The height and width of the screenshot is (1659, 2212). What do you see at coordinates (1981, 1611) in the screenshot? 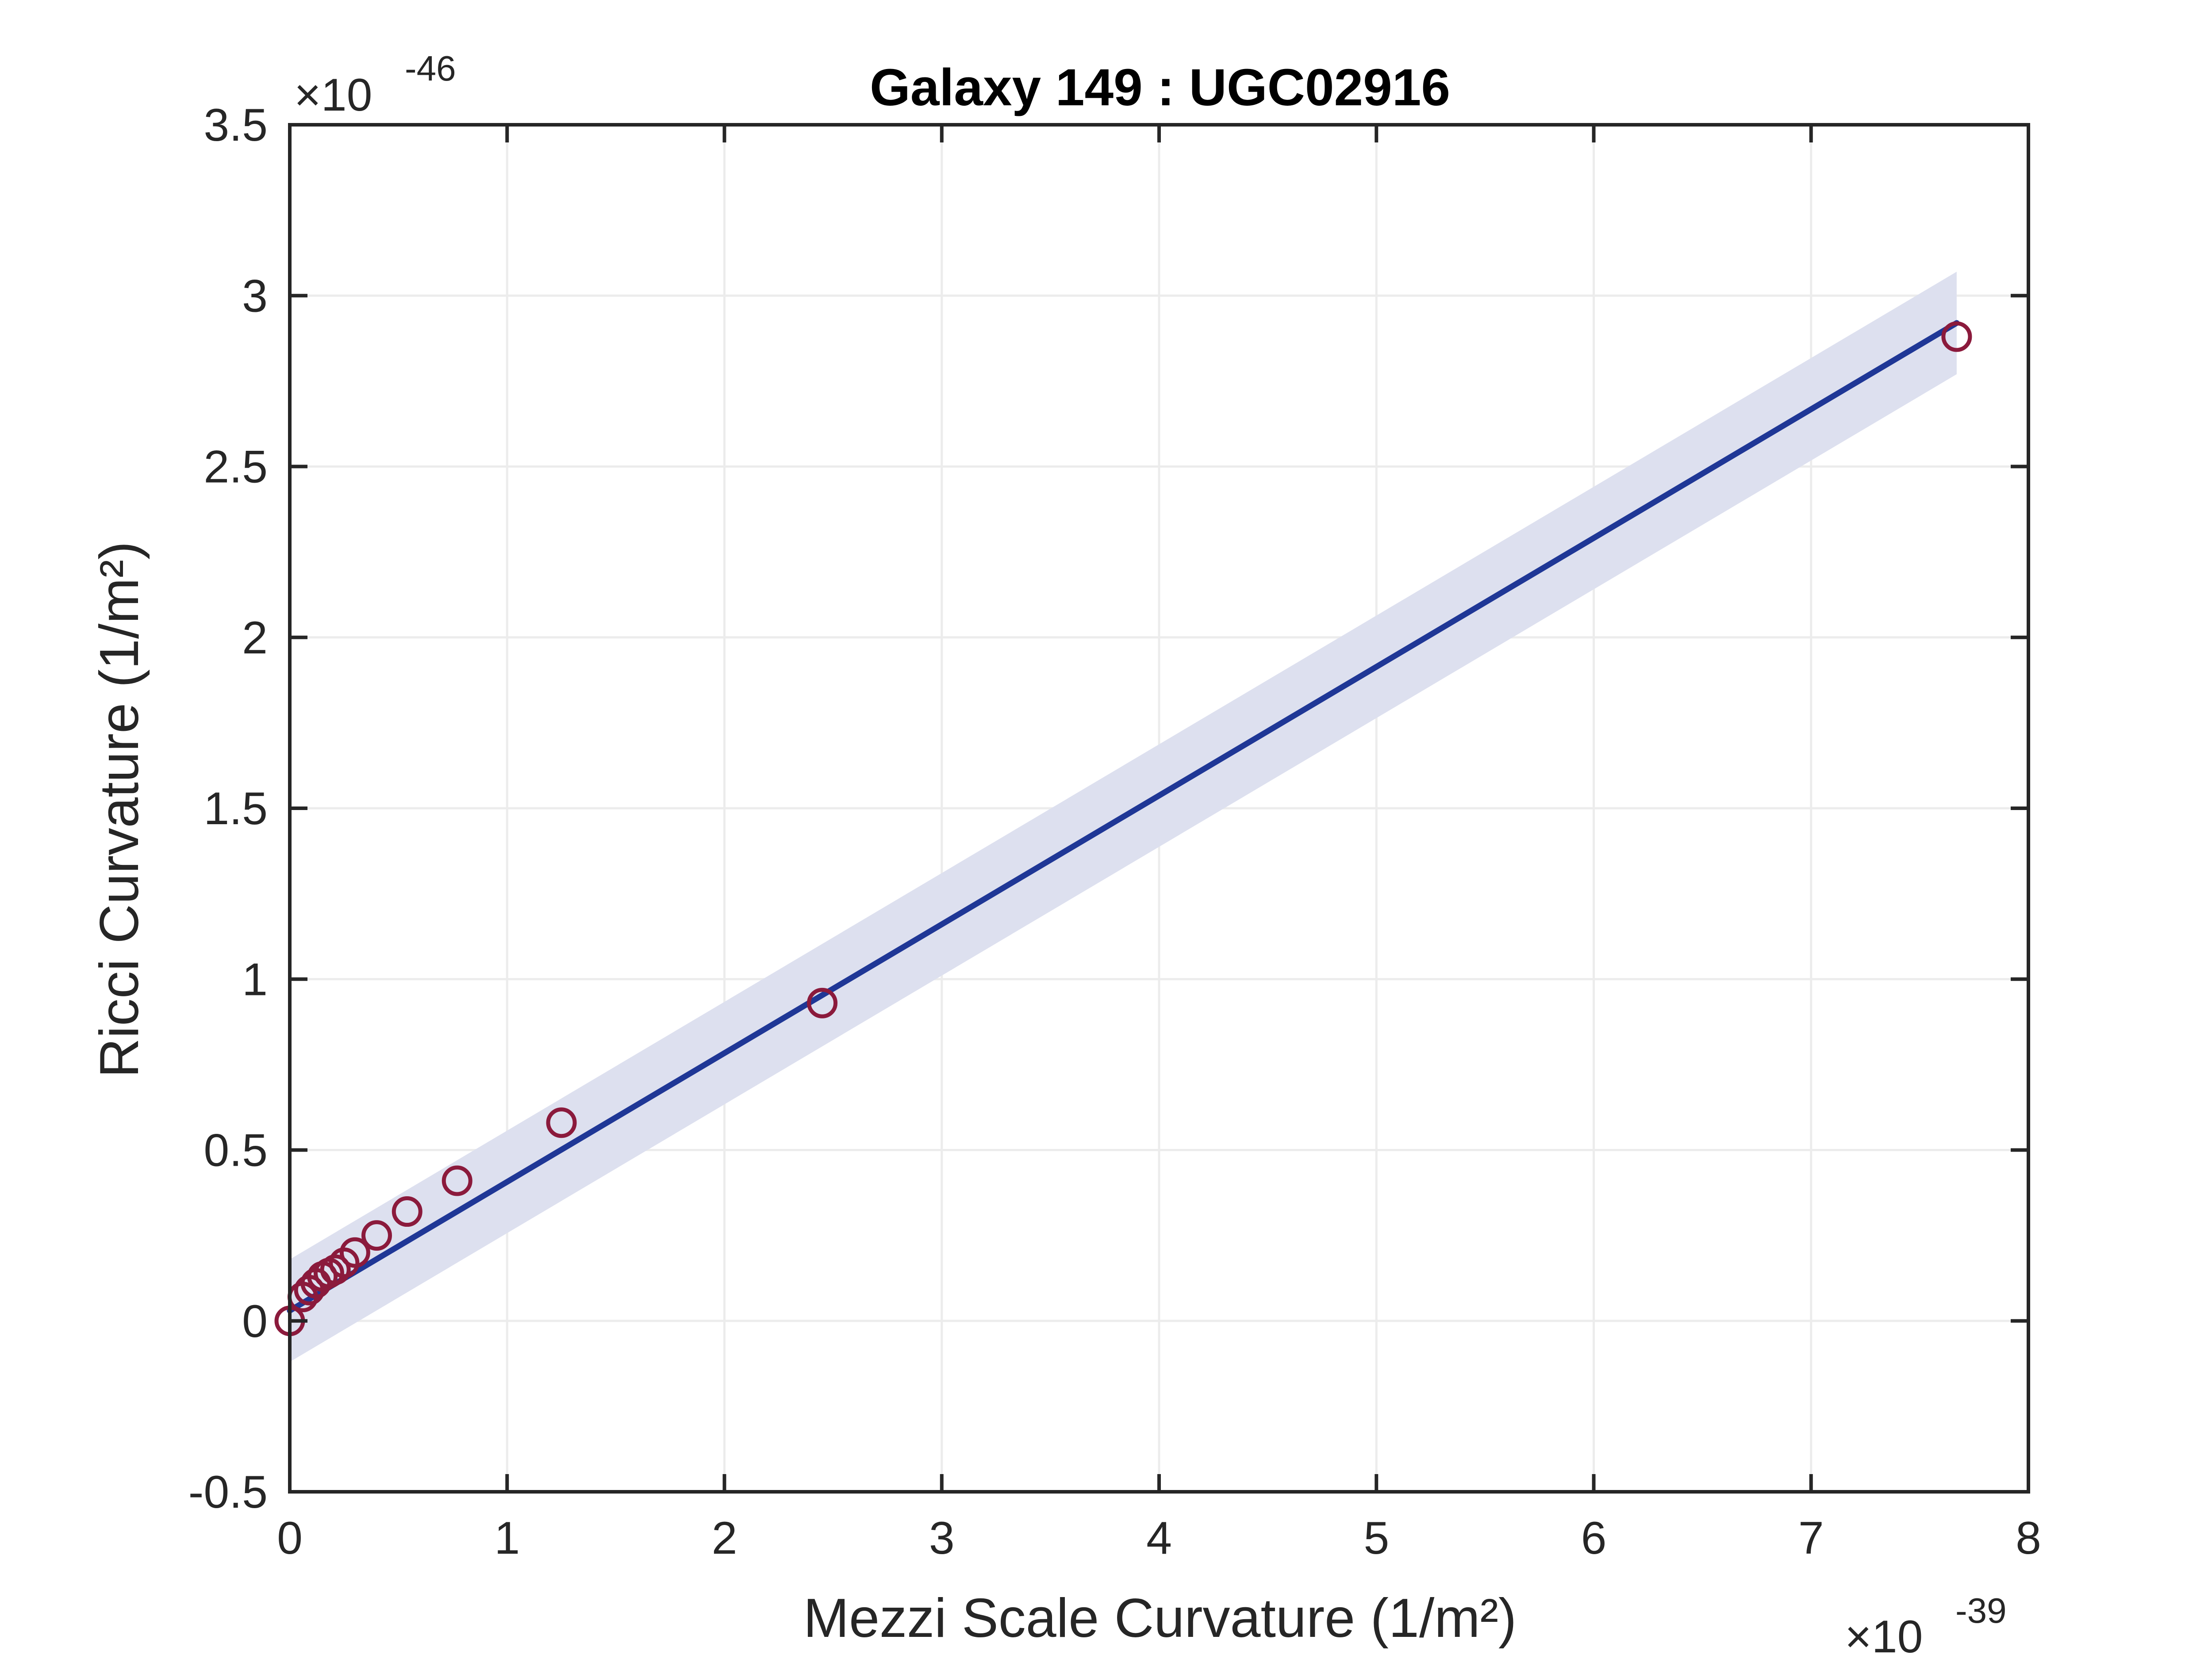
I see `x-axis-multiplier-exponent: -39` at bounding box center [1981, 1611].